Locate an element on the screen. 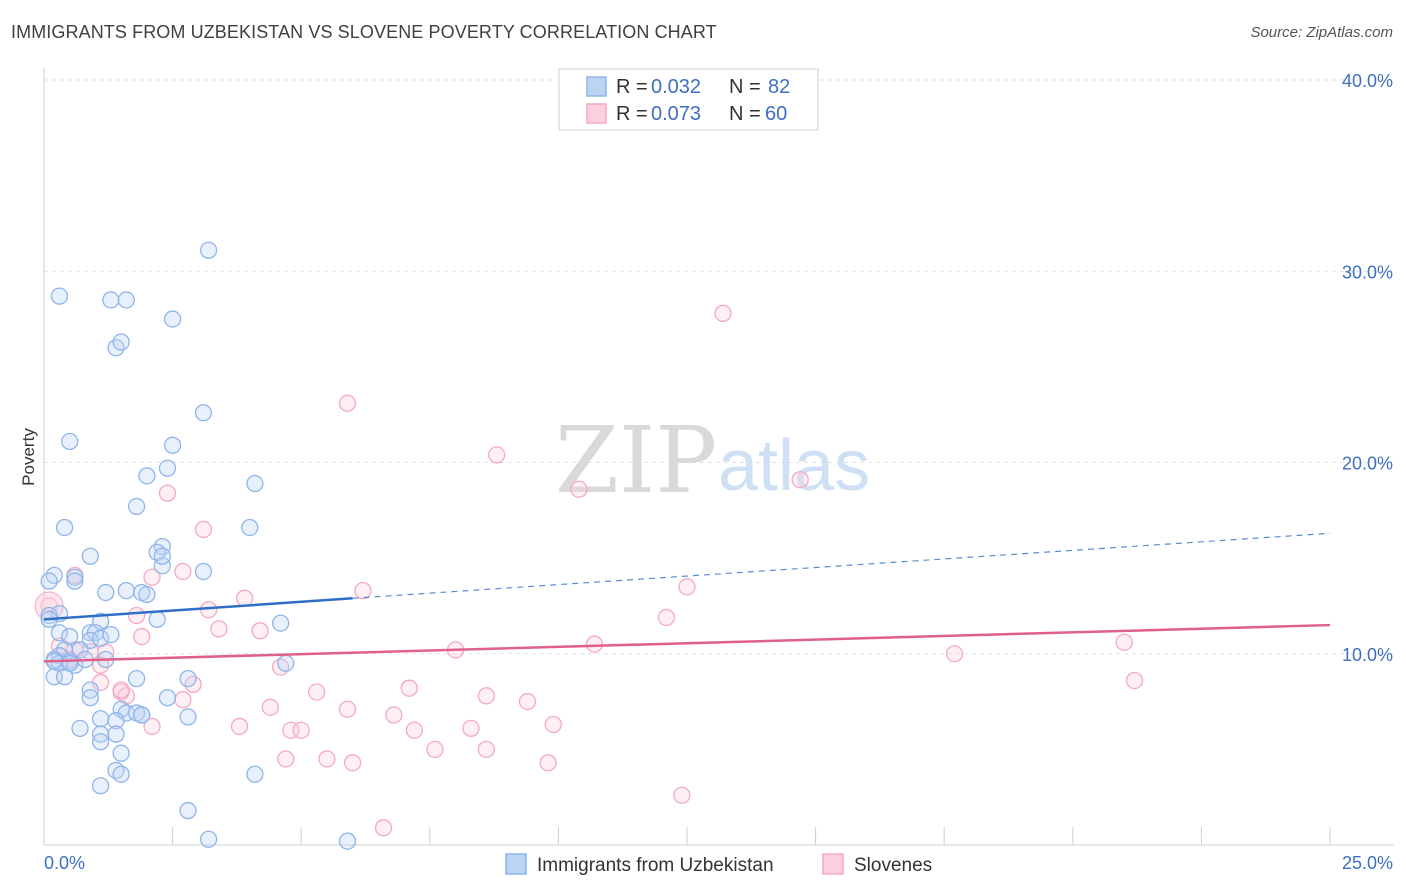 The image size is (1406, 892). watermark-atlas: atlas is located at coordinates (794, 466).